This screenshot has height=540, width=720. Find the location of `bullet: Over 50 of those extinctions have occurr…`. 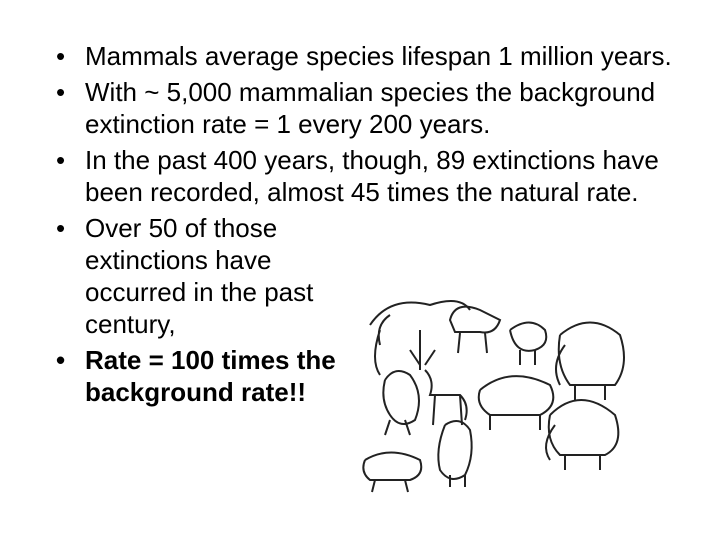

bullet: Over 50 of those extinctions have occurr… is located at coordinates (213, 276).